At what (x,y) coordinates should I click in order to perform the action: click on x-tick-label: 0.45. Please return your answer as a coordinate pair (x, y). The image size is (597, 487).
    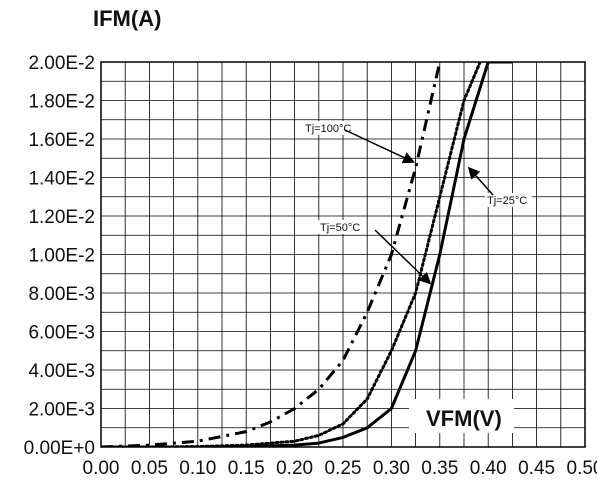
    Looking at the image, I should click on (536, 468).